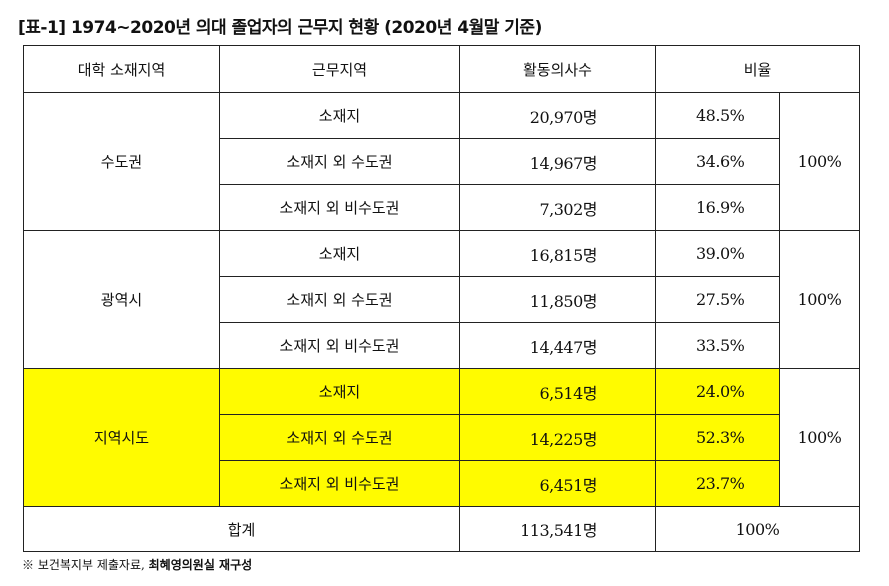 This screenshot has width=889, height=586. What do you see at coordinates (557, 207) in the screenshot?
I see `doctor-count-cell: 7,302명` at bounding box center [557, 207].